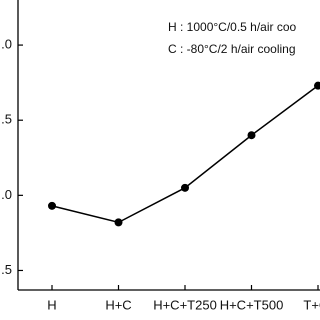 This screenshot has width=320, height=320. I want to click on x-tick-label: T+C-, so click(311, 304).